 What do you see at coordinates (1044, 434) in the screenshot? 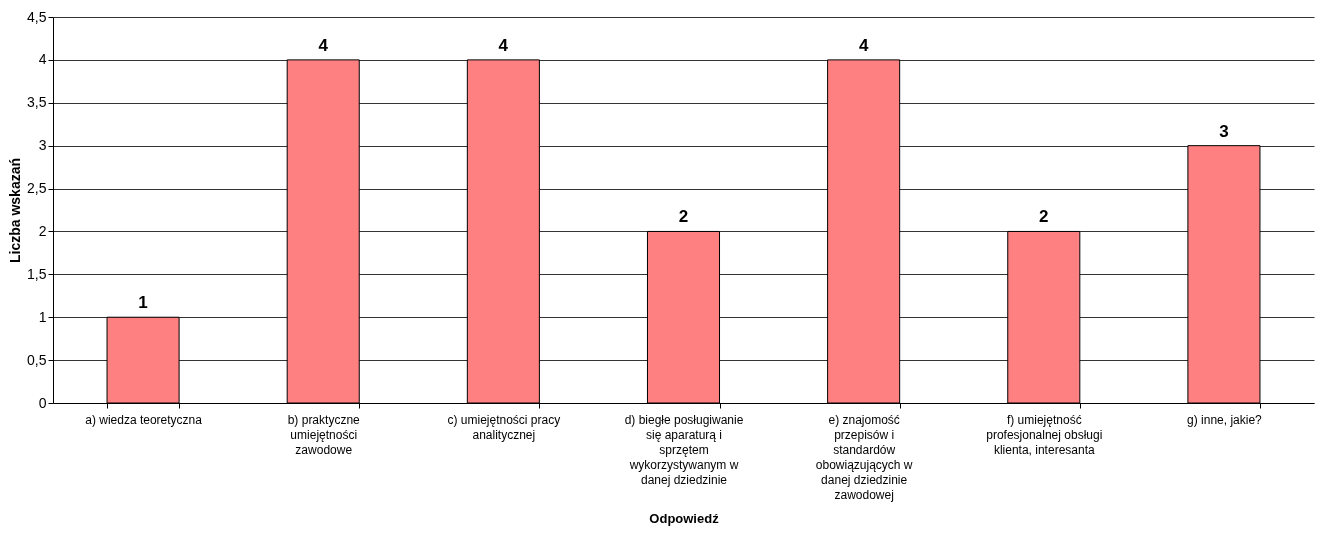
I see `x-tick-label: f) umiejętność profesjonalnej obsługi klienta, interesanta` at bounding box center [1044, 434].